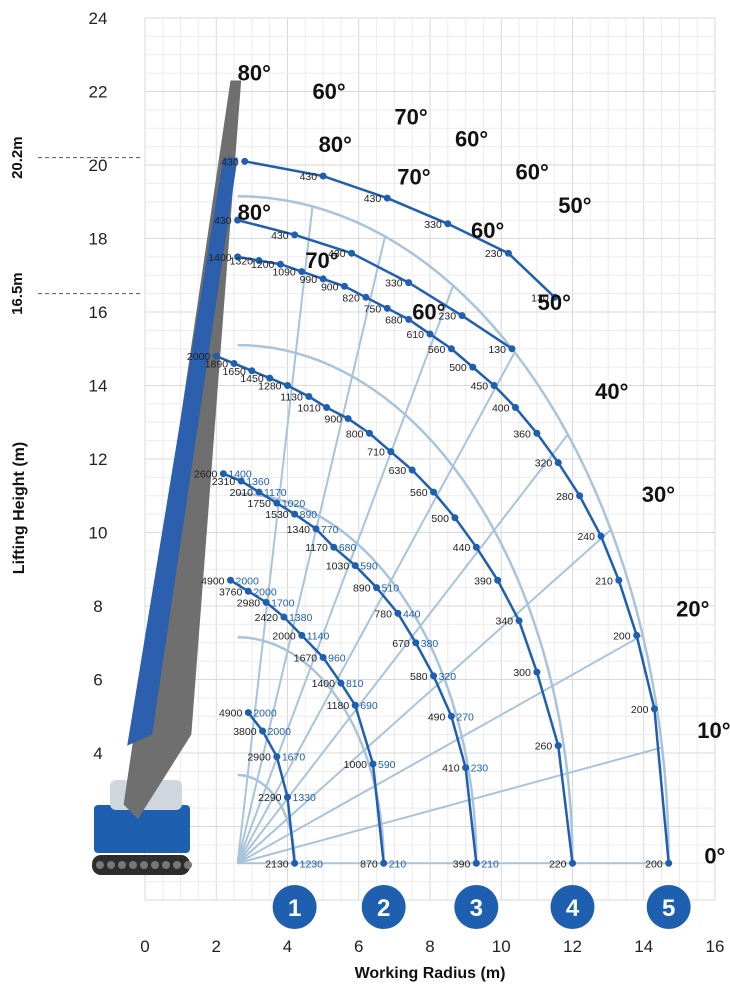 Image resolution: width=730 pixels, height=991 pixels. I want to click on load-label-secondary: 1700, so click(283, 603).